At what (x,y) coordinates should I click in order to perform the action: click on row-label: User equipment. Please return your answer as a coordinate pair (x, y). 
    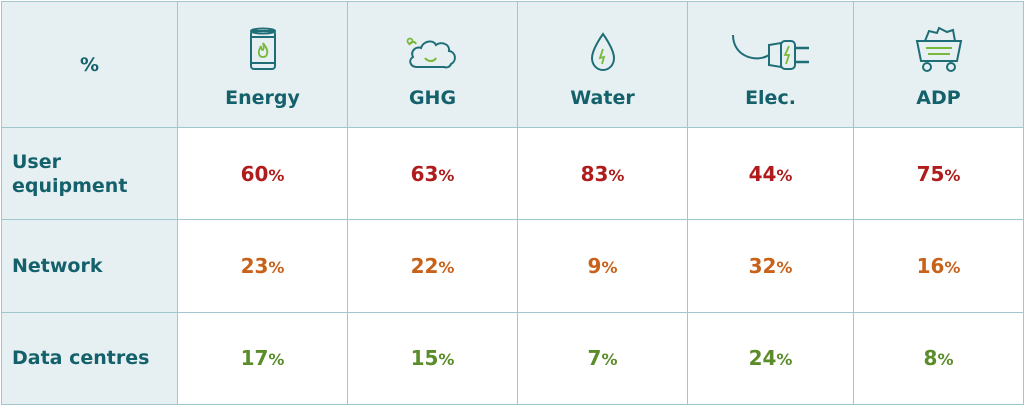
    Looking at the image, I should click on (89, 173).